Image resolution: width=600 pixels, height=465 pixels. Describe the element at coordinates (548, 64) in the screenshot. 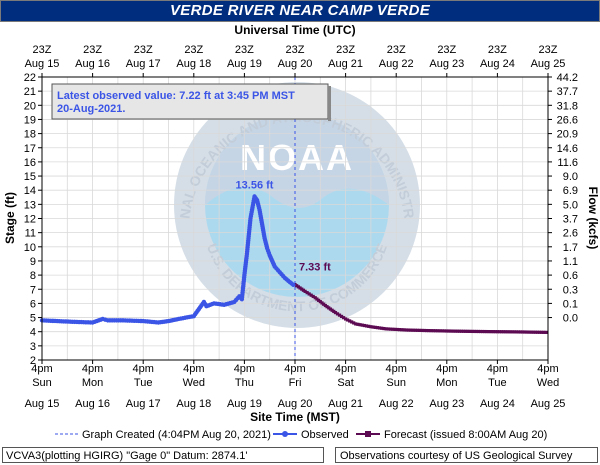

I see `utc-tick-date: Aug 25` at that location.